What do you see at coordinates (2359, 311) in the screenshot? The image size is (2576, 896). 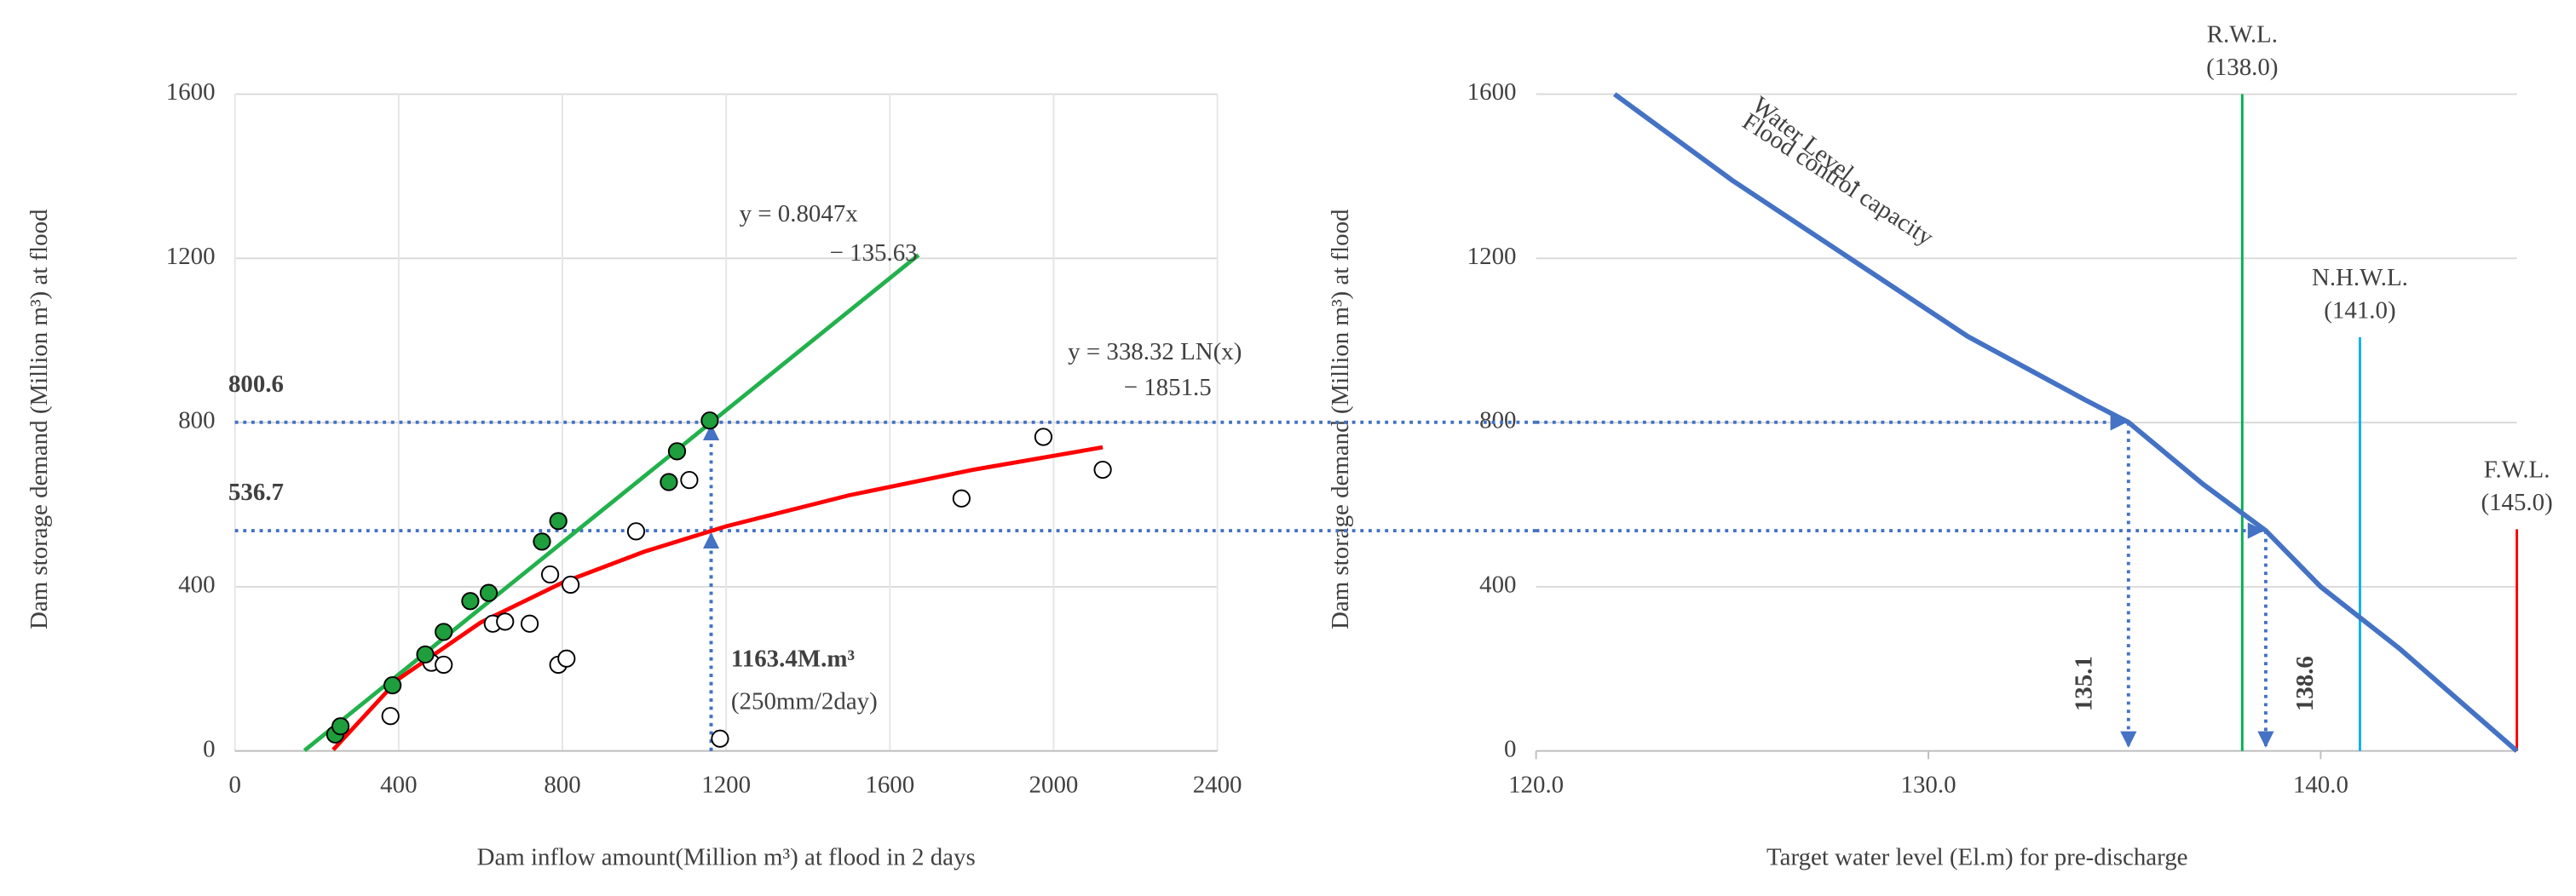 I see `reference-value: (141.0)` at bounding box center [2359, 311].